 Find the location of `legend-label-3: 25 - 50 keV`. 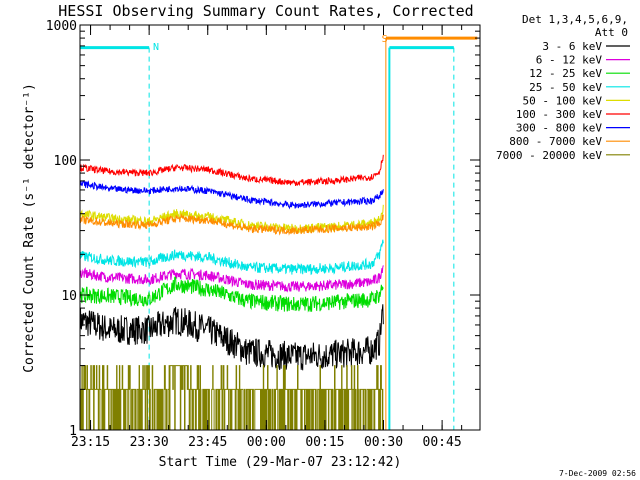

legend-label-3: 25 - 50 keV is located at coordinates (565, 87).